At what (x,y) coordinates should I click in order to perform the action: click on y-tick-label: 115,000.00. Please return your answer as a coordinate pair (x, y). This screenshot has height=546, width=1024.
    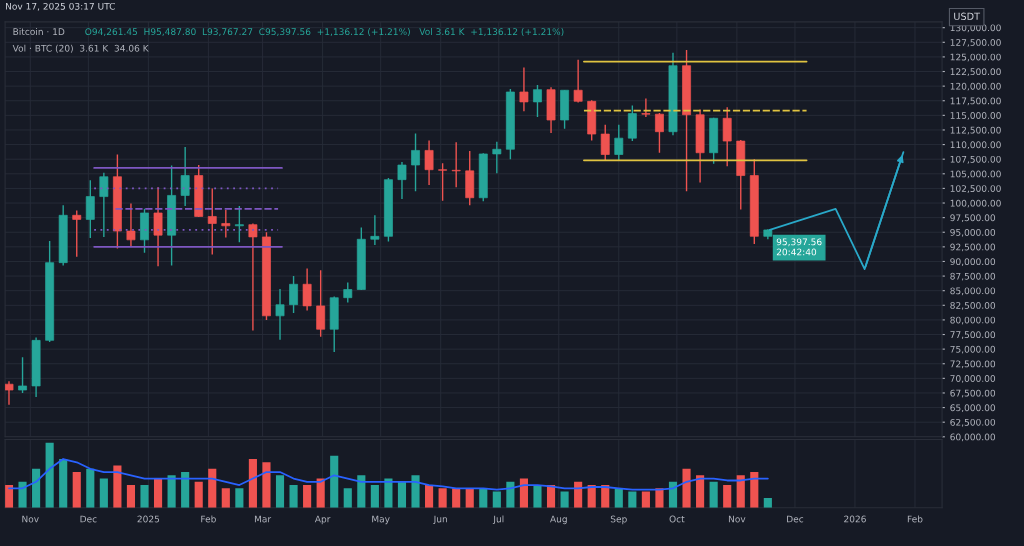
    Looking at the image, I should click on (975, 116).